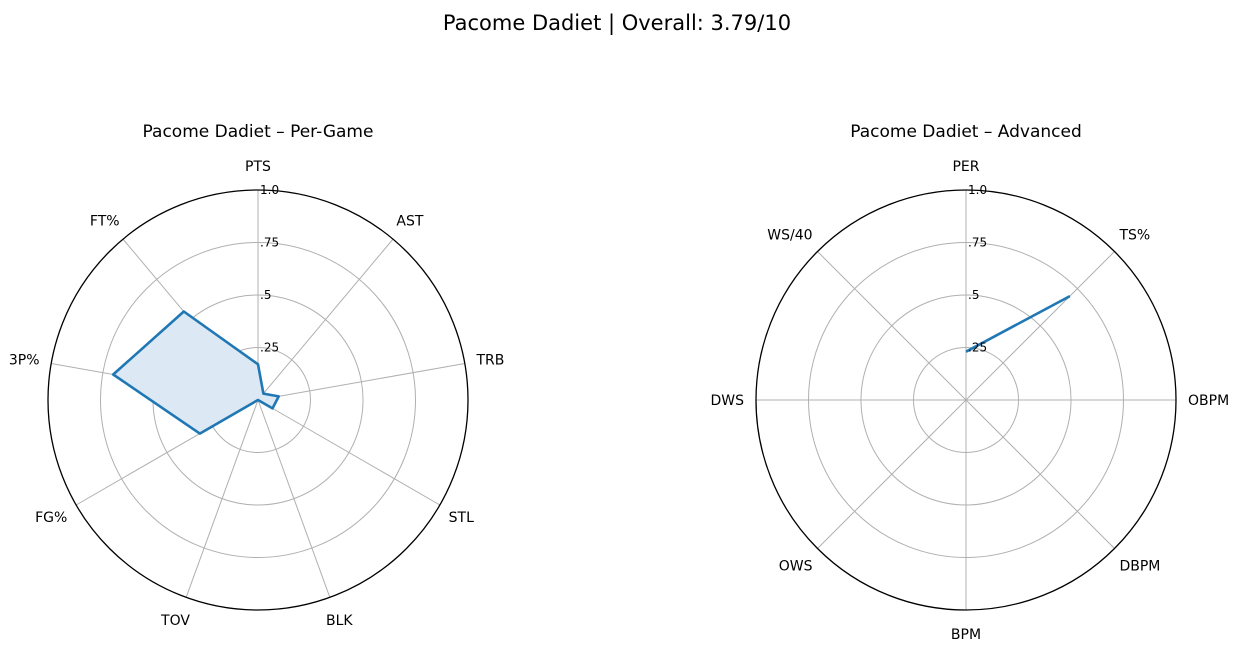  What do you see at coordinates (966, 132) in the screenshot?
I see `chart-title-advanced: Pacome Dadiet – Advanced` at bounding box center [966, 132].